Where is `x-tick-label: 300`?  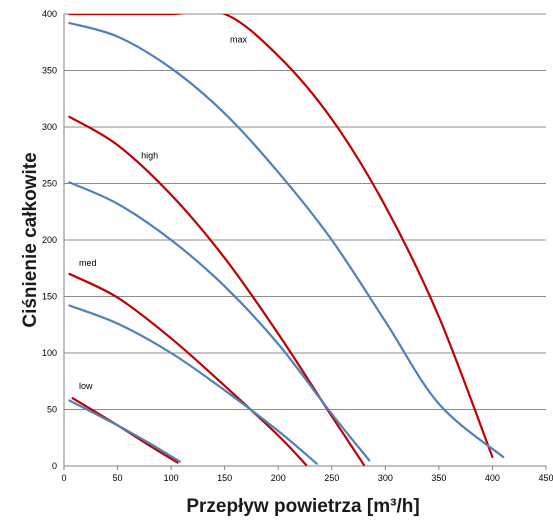 x-tick-label: 300 is located at coordinates (385, 478).